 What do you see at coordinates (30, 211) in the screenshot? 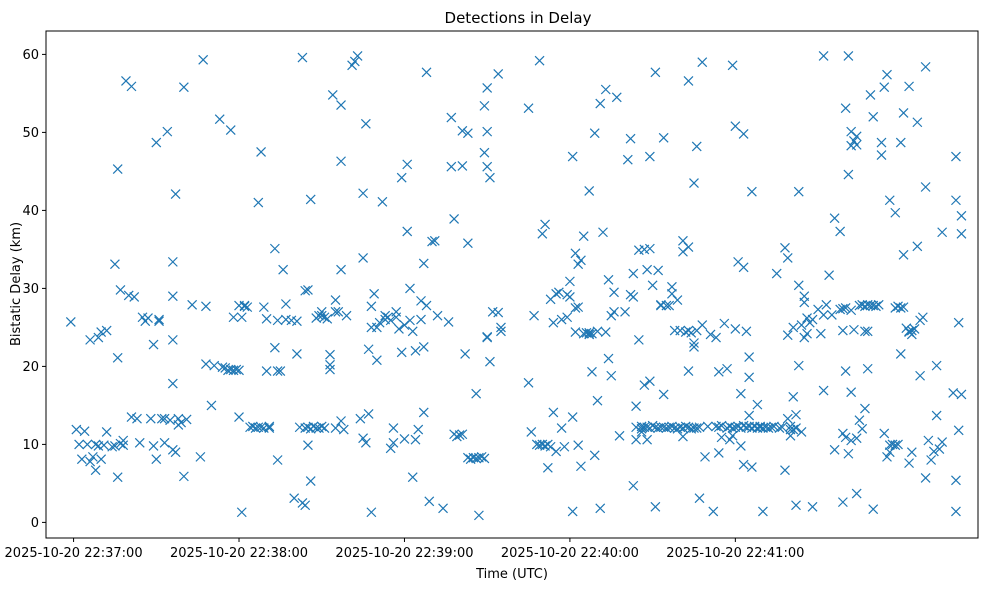
I see `y-tick-label: 40` at bounding box center [30, 211].